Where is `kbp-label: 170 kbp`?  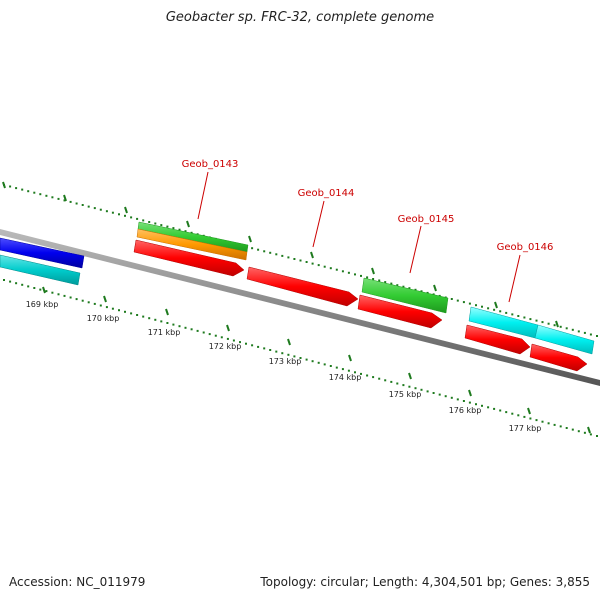
kbp-label: 170 kbp is located at coordinates (103, 318).